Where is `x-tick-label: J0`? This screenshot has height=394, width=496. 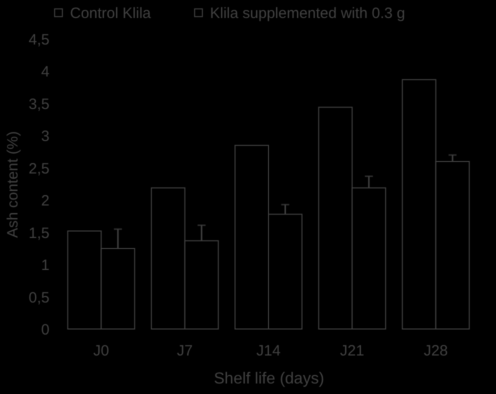
x-tick-label: J0 is located at coordinates (101, 351).